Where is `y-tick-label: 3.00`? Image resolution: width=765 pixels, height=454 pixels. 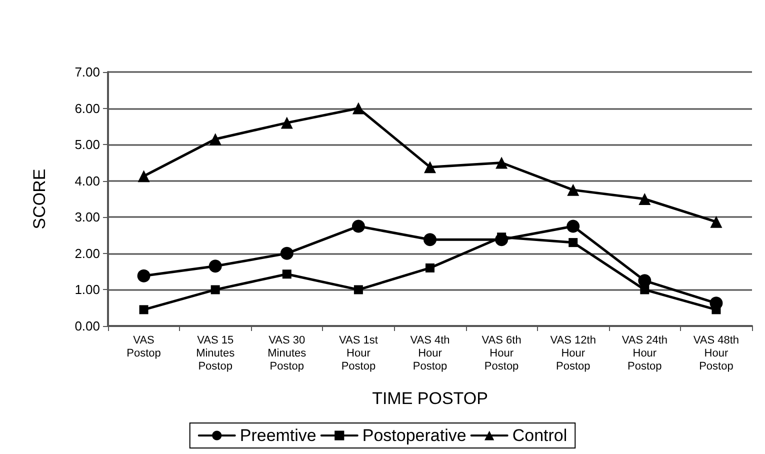 y-tick-label: 3.00 is located at coordinates (87, 217).